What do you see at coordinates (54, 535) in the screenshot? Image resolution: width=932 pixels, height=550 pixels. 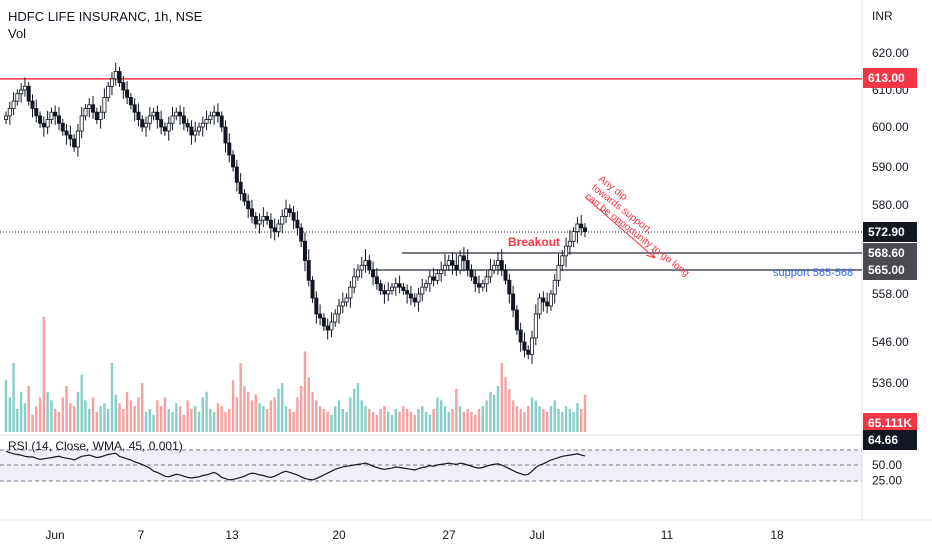 I see `time-tick-label: Jun` at bounding box center [54, 535].